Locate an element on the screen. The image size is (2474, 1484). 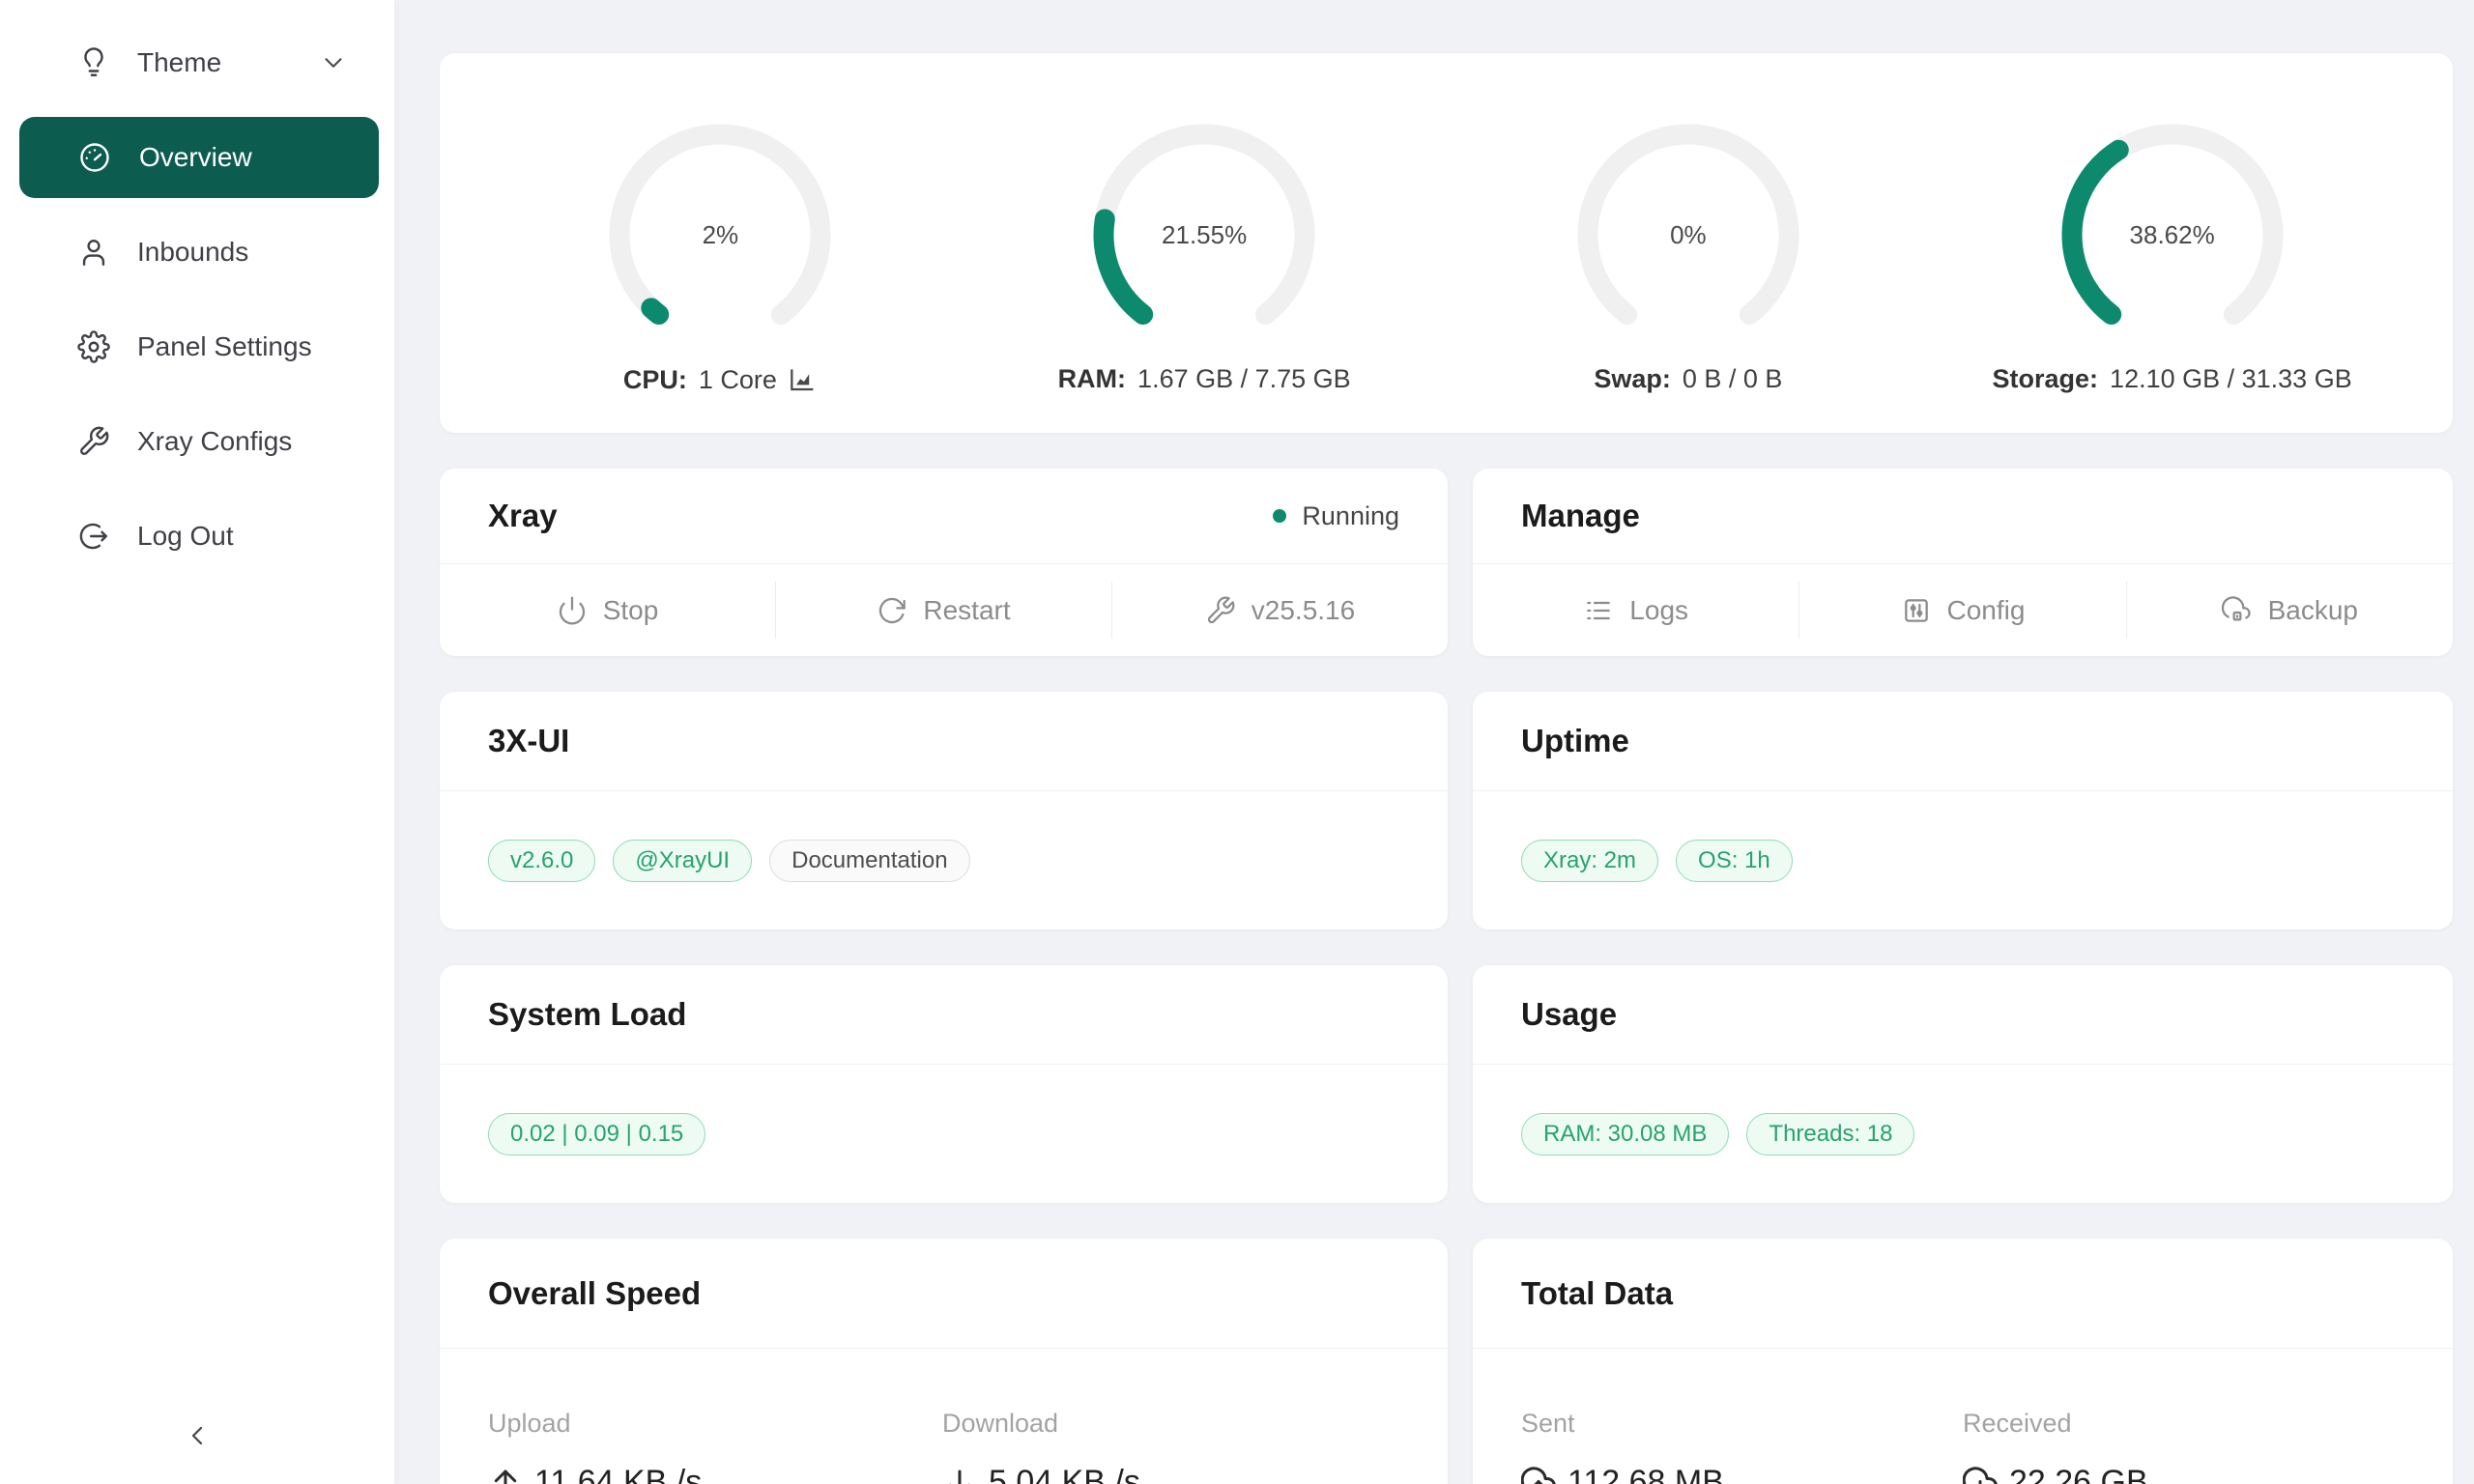
status-dot-icon is located at coordinates (1280, 516).